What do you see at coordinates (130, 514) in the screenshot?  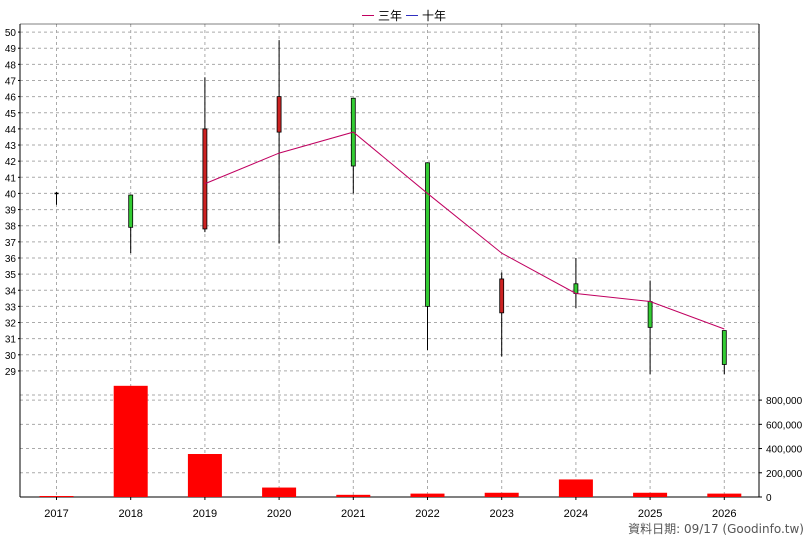 I see `x-tick-label: 2018` at bounding box center [130, 514].